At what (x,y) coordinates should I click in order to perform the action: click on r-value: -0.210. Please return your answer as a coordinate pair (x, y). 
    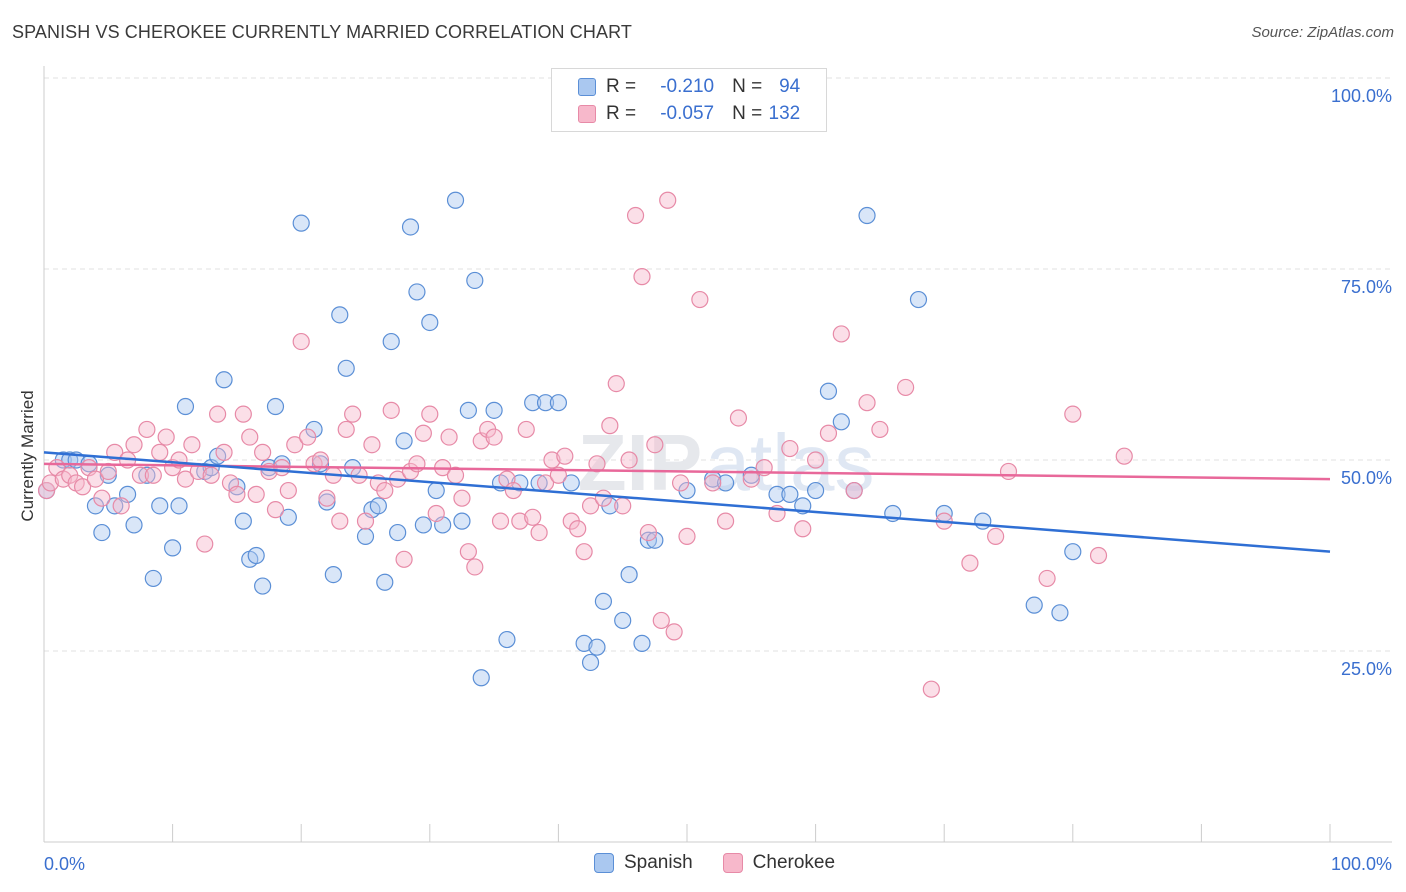
    Looking at the image, I should click on (687, 86).